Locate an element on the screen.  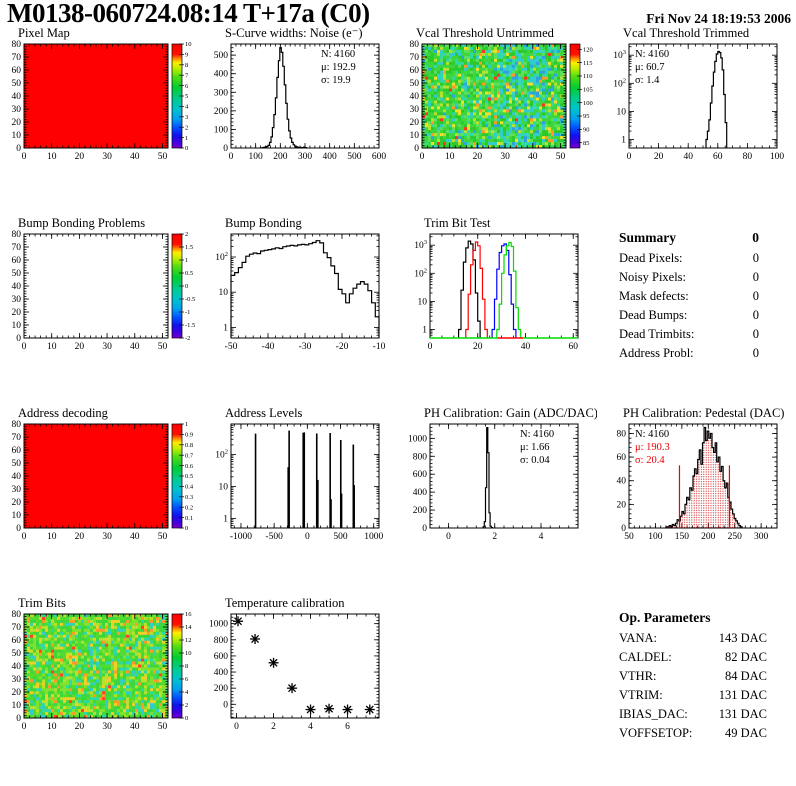
plot-title: Vcal Threshold Trimmed is located at coordinates (686, 33).